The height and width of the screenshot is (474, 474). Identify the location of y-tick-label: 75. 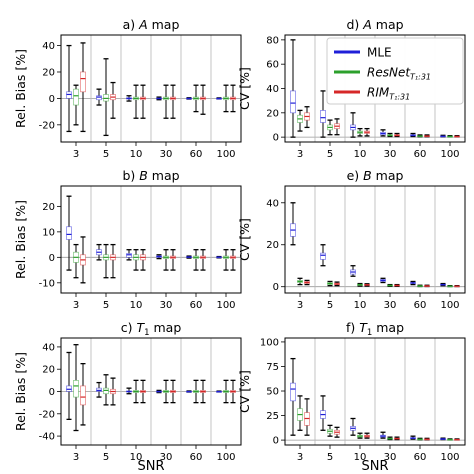
(272, 367).